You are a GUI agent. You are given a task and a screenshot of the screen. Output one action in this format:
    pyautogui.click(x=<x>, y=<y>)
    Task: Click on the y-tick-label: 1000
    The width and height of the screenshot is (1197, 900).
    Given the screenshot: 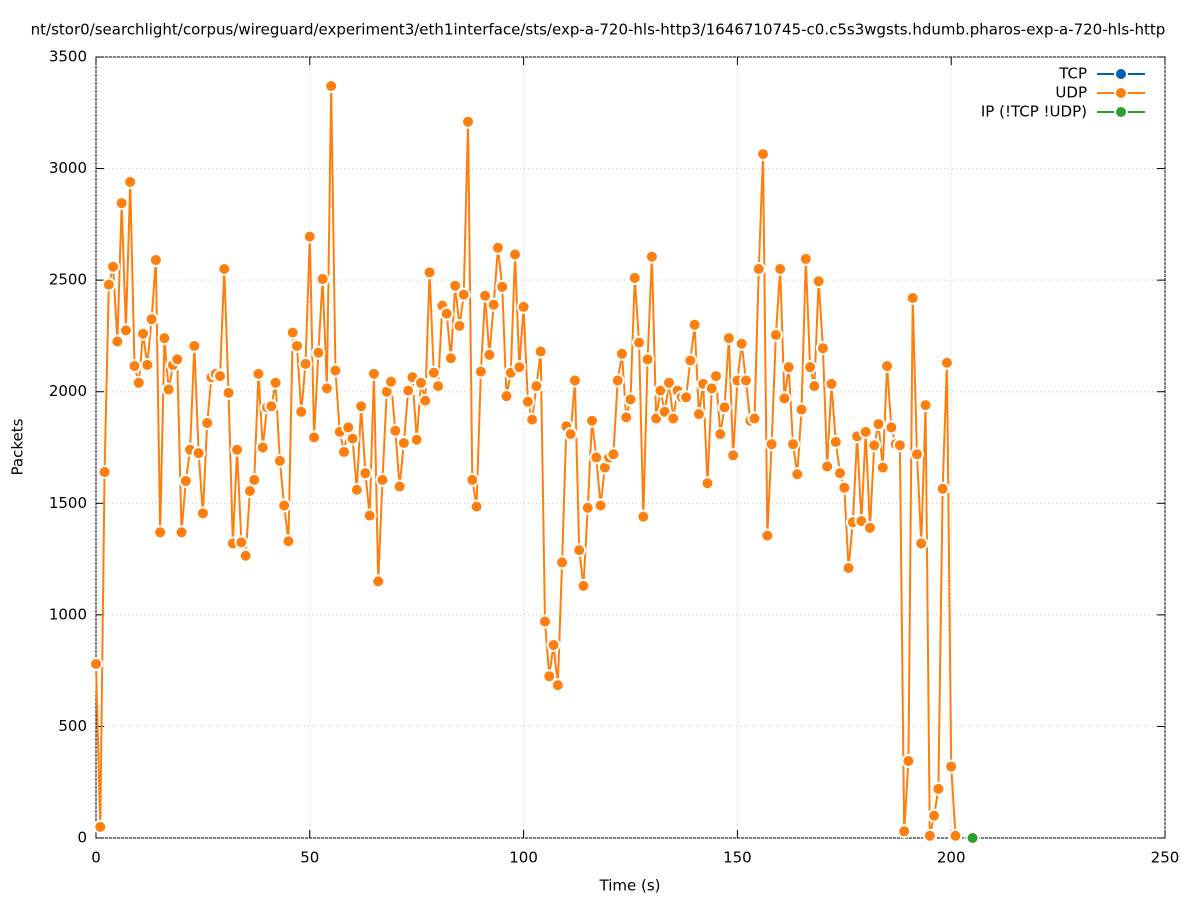 What is the action you would take?
    pyautogui.click(x=68, y=614)
    